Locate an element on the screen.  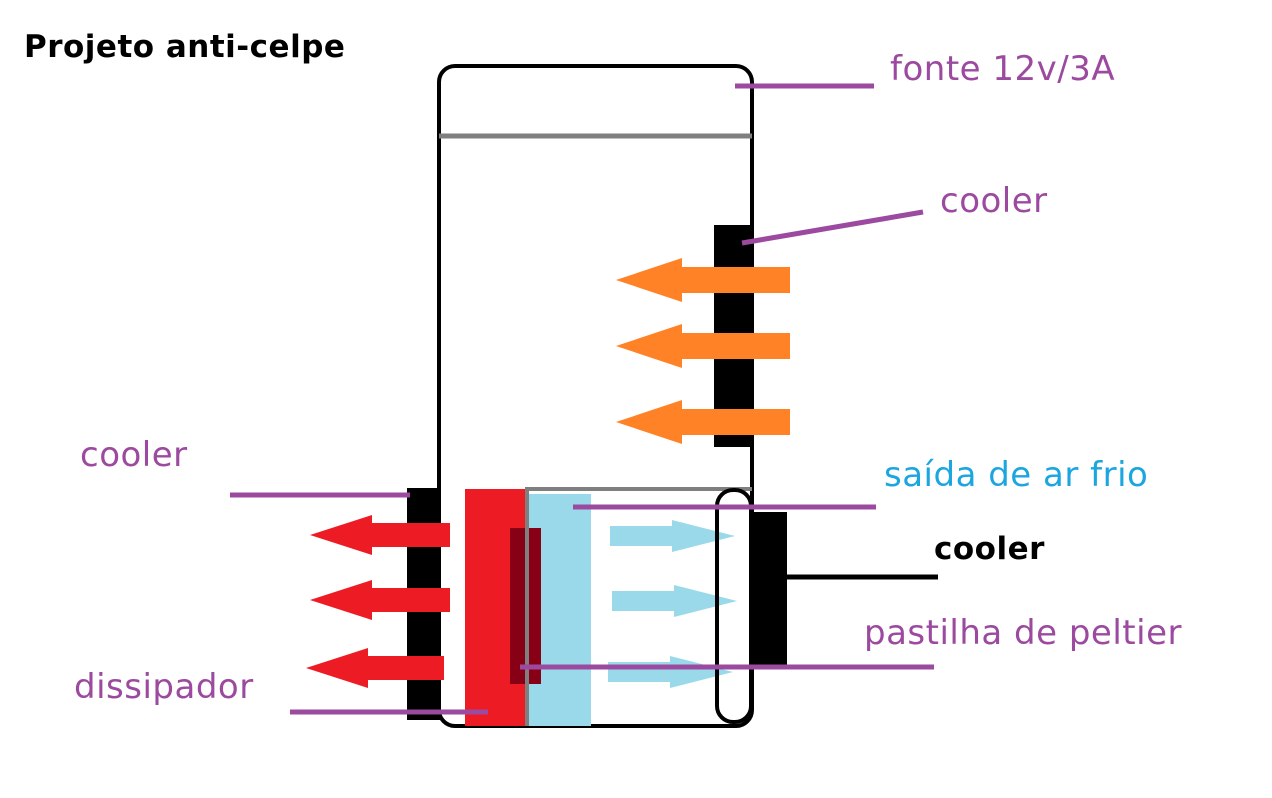
label-cooler-left: cooler is located at coordinates (134, 455).